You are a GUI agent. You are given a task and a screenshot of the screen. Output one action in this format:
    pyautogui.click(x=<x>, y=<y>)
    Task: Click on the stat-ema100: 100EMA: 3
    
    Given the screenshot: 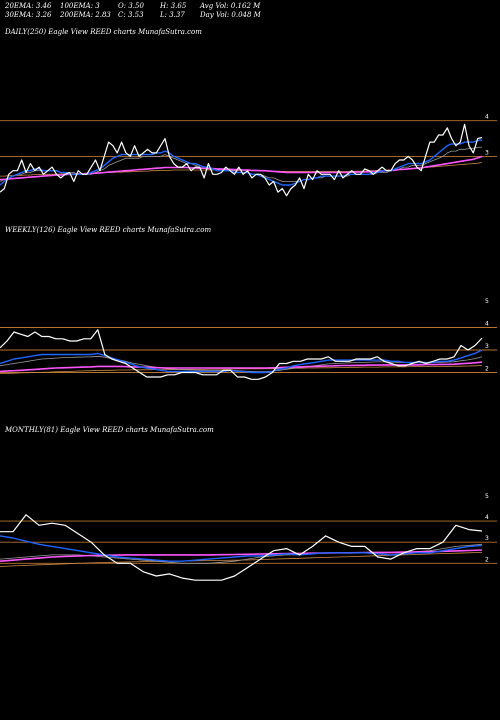 What is the action you would take?
    pyautogui.click(x=80, y=6)
    